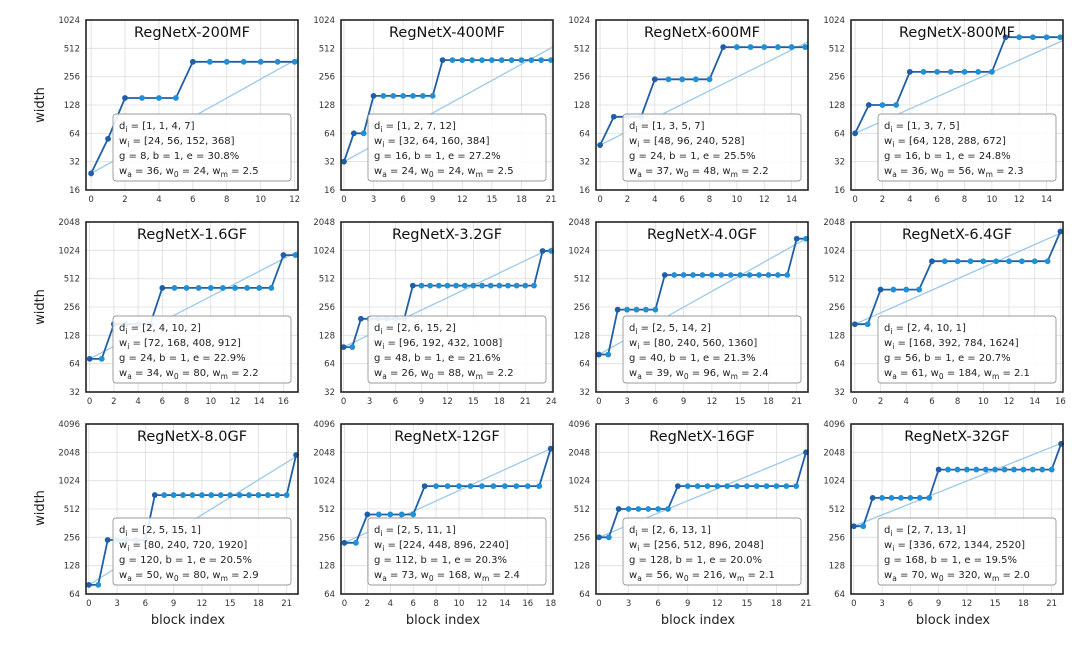  Describe the element at coordinates (584, 191) in the screenshot. I see `y-tick-label: 16` at that location.